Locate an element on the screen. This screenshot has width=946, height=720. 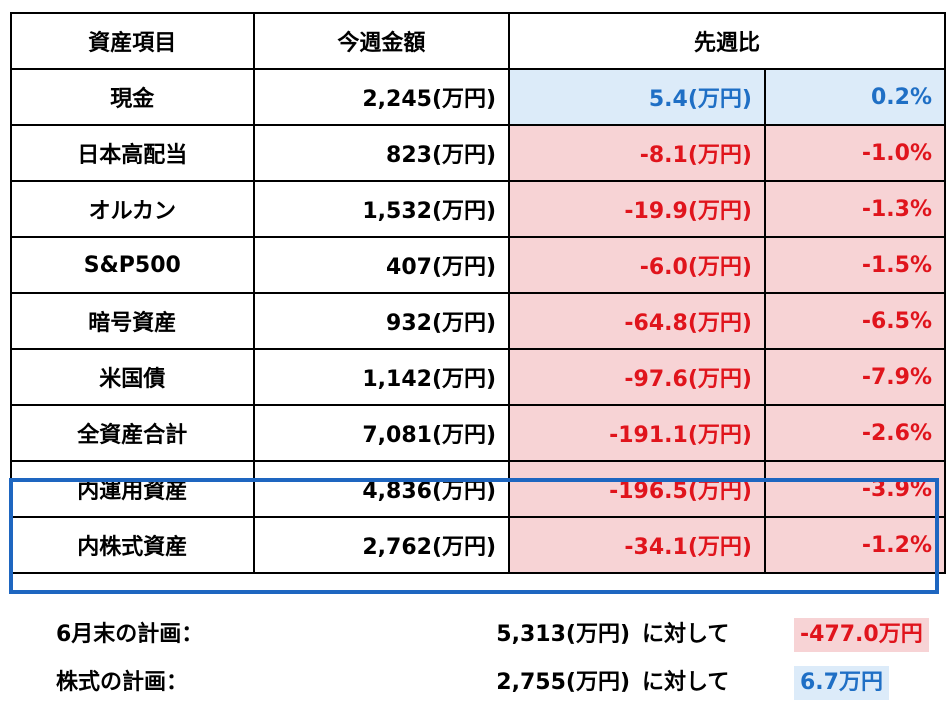
plan-amount: 2,755(万円) is located at coordinates (563, 682).